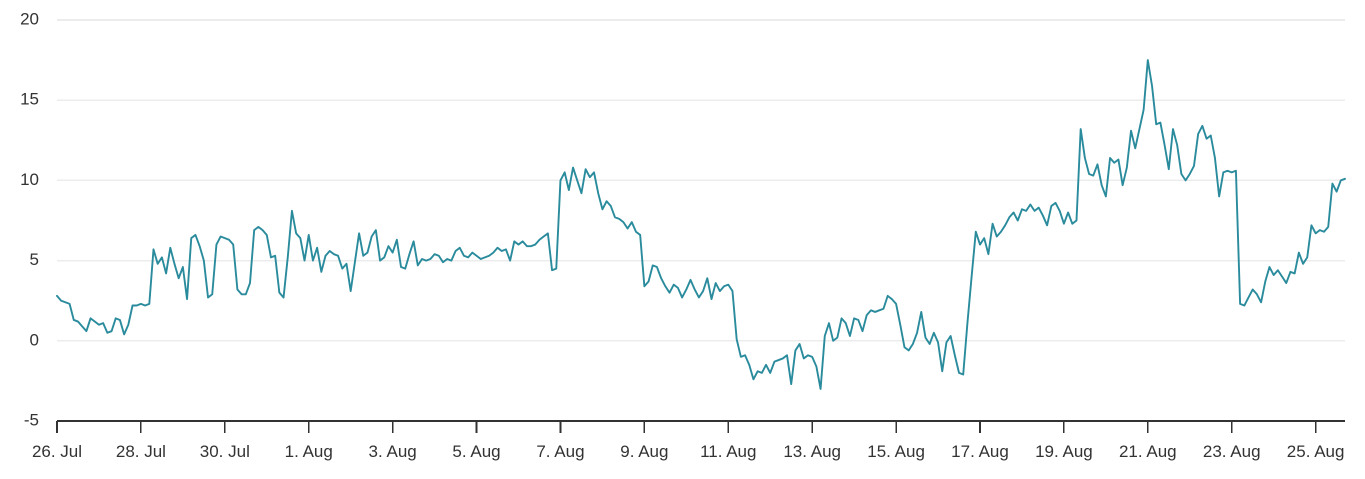  I want to click on y-tick-label: -5, so click(31, 419).